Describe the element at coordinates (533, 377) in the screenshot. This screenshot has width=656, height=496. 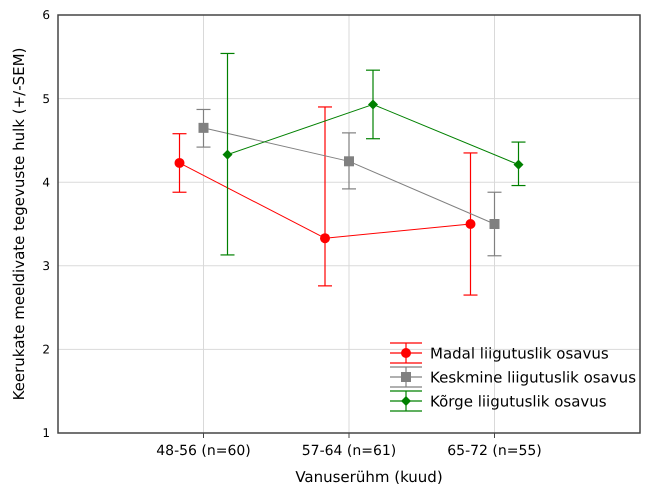
I see `legend-label: Keskmine liigutuslik osavus` at that location.